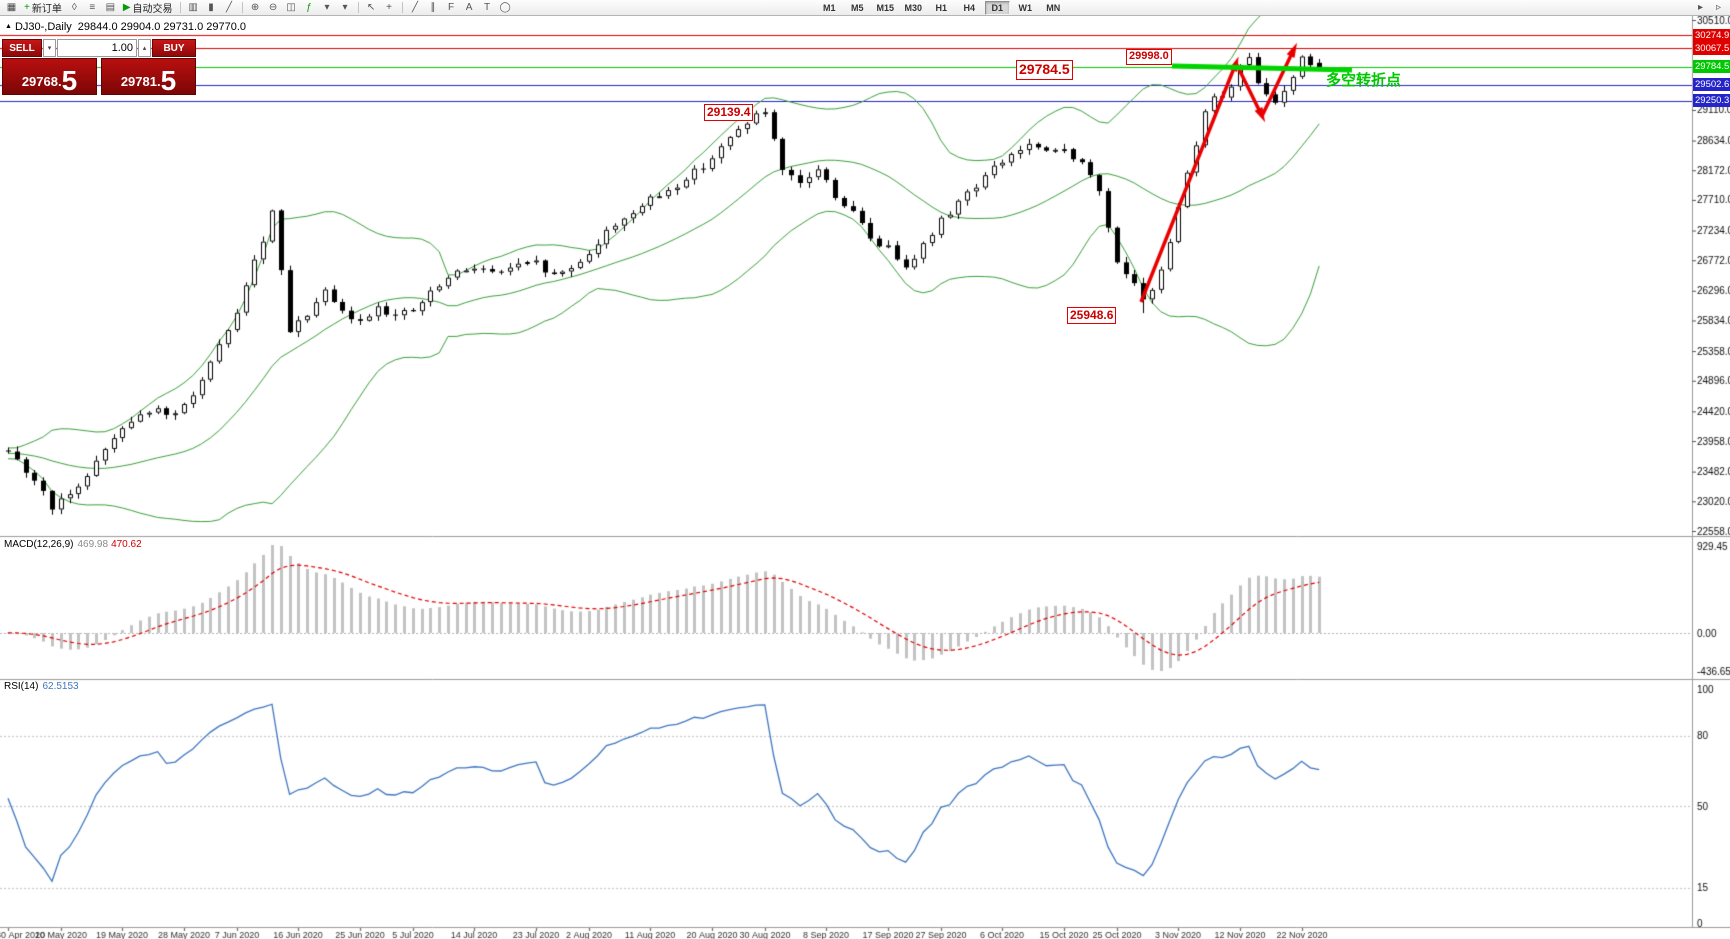 Image resolution: width=1730 pixels, height=939 pixels. Describe the element at coordinates (126, 544) in the screenshot. I see `macd-signal-value: 470.62` at that location.